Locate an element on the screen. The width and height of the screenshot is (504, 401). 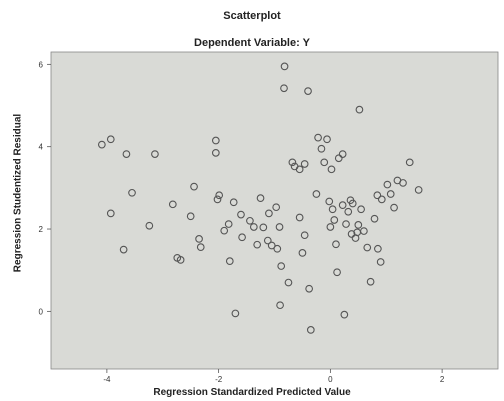
y-tick-label: 2 is located at coordinates (41, 229).